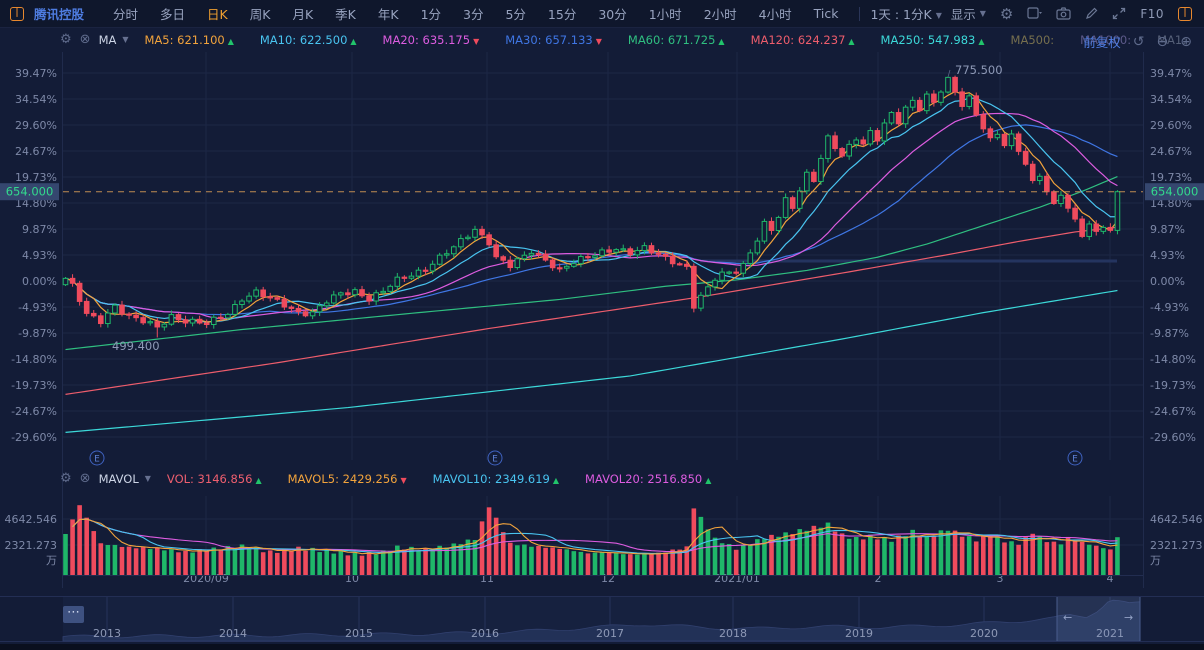  What do you see at coordinates (1171, 177) in the screenshot?
I see `svg-text: 19.73%` at bounding box center [1171, 177].